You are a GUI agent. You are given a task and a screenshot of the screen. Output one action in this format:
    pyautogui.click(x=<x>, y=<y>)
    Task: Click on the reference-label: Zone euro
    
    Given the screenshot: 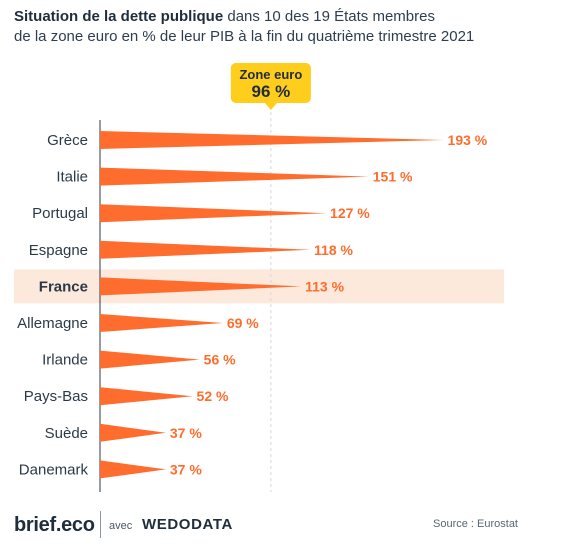 What is the action you would take?
    pyautogui.click(x=270, y=74)
    